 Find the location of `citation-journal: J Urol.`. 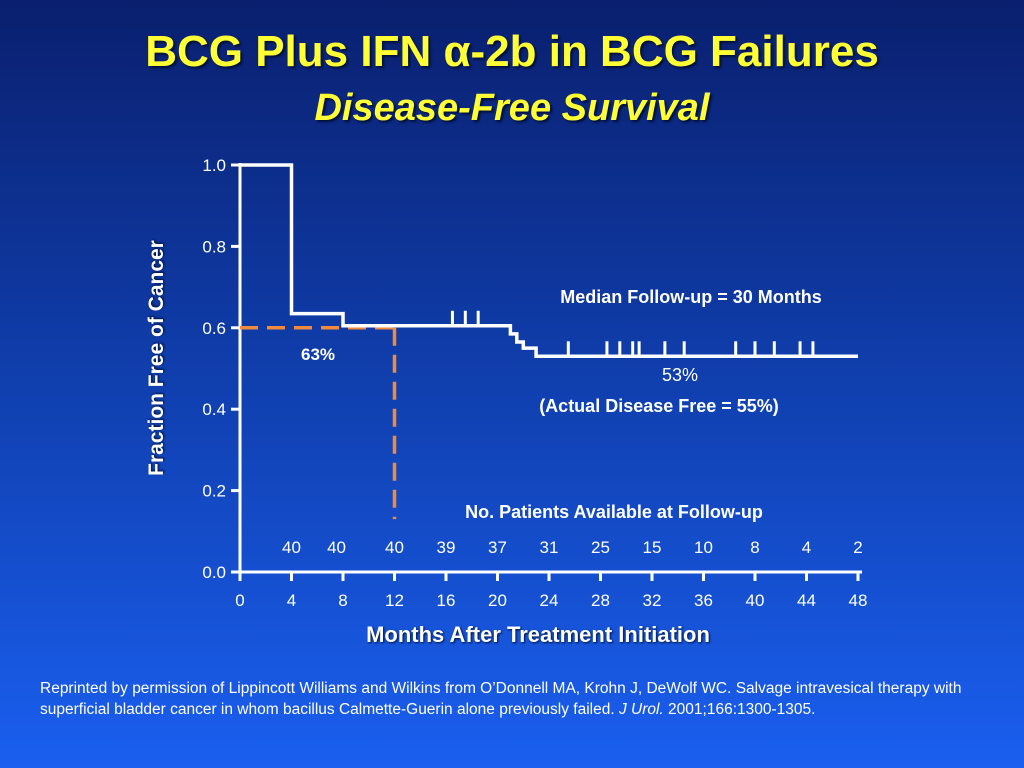

citation-journal: J Urol. is located at coordinates (641, 709).